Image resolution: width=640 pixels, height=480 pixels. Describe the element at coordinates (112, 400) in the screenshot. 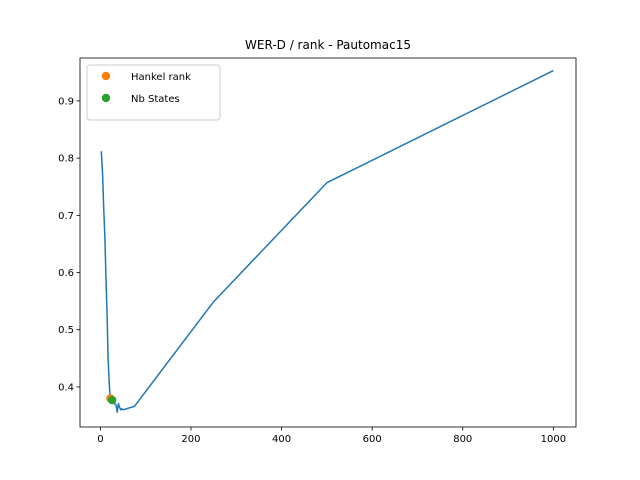

I see `data-point-nb-states` at that location.